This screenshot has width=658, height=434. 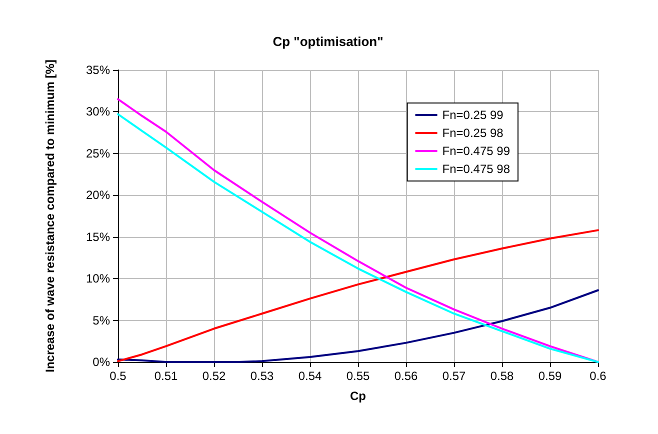 What do you see at coordinates (328, 41) in the screenshot?
I see `chart-title: Cp "optimisation"` at bounding box center [328, 41].